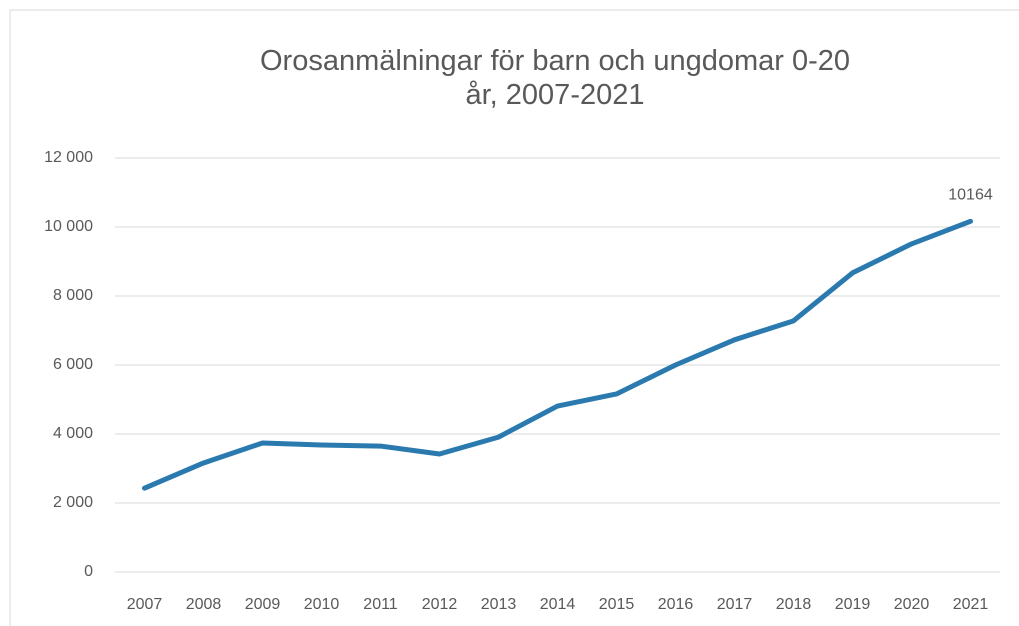  What do you see at coordinates (263, 604) in the screenshot?
I see `x-tick-label: 2009` at bounding box center [263, 604].